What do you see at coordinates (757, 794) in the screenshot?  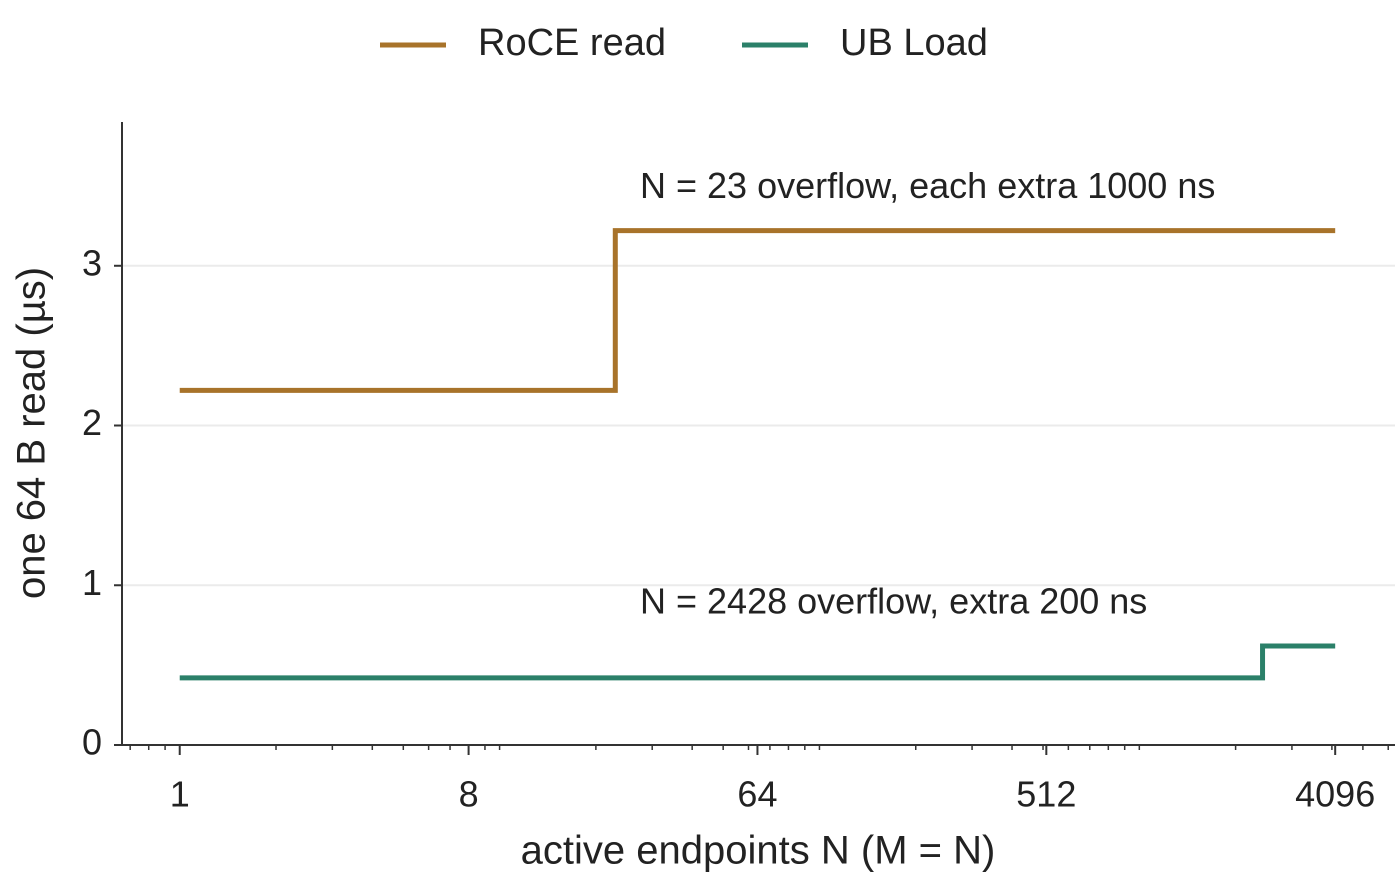 I see `x-tick-label: 64` at bounding box center [757, 794].